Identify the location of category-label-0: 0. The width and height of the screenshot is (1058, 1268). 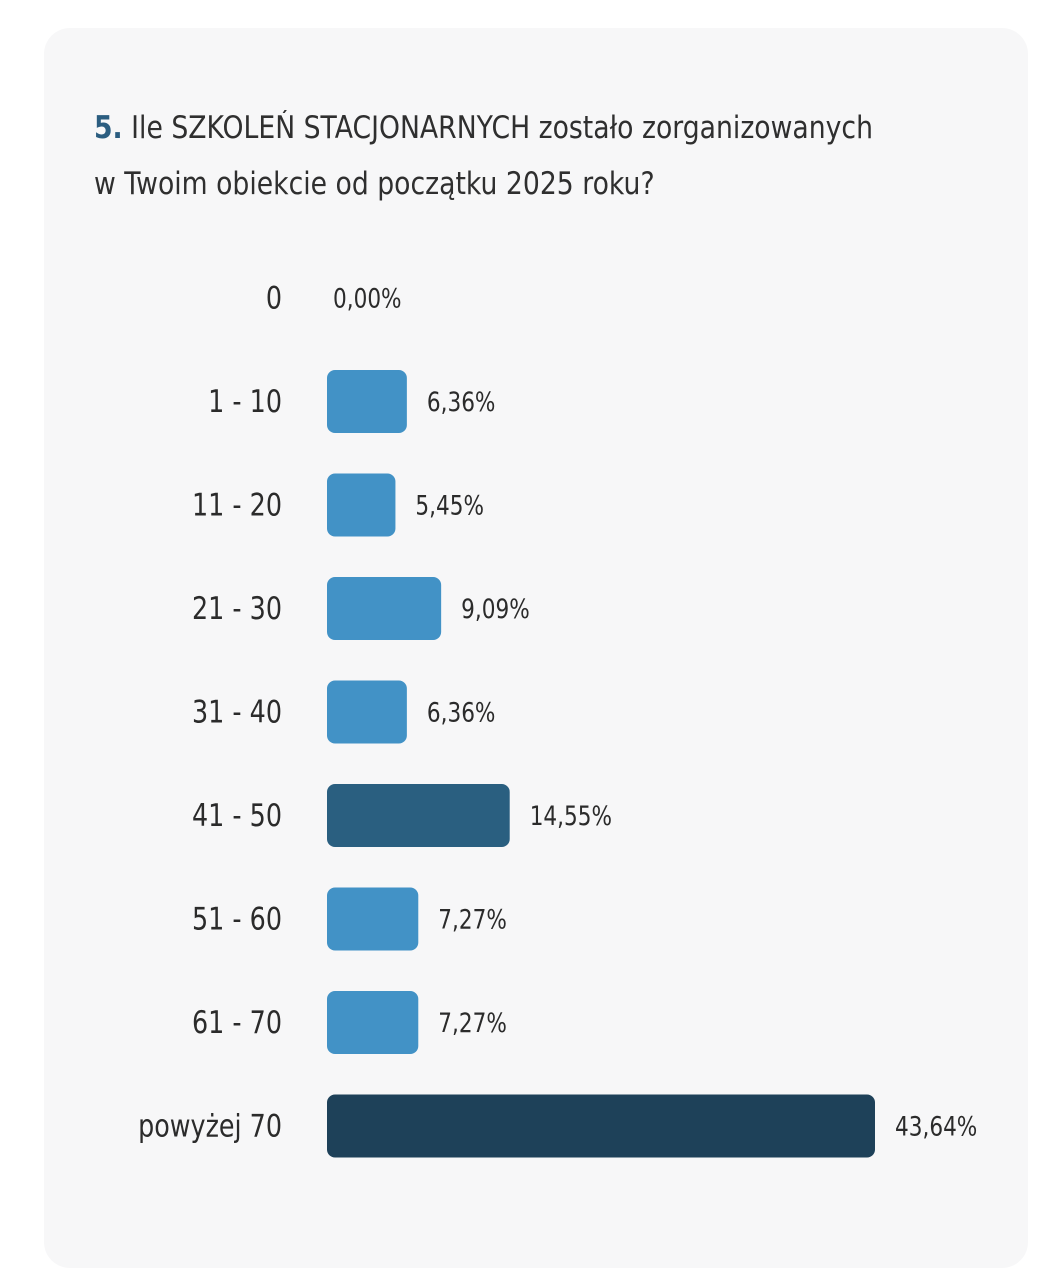
(274, 298).